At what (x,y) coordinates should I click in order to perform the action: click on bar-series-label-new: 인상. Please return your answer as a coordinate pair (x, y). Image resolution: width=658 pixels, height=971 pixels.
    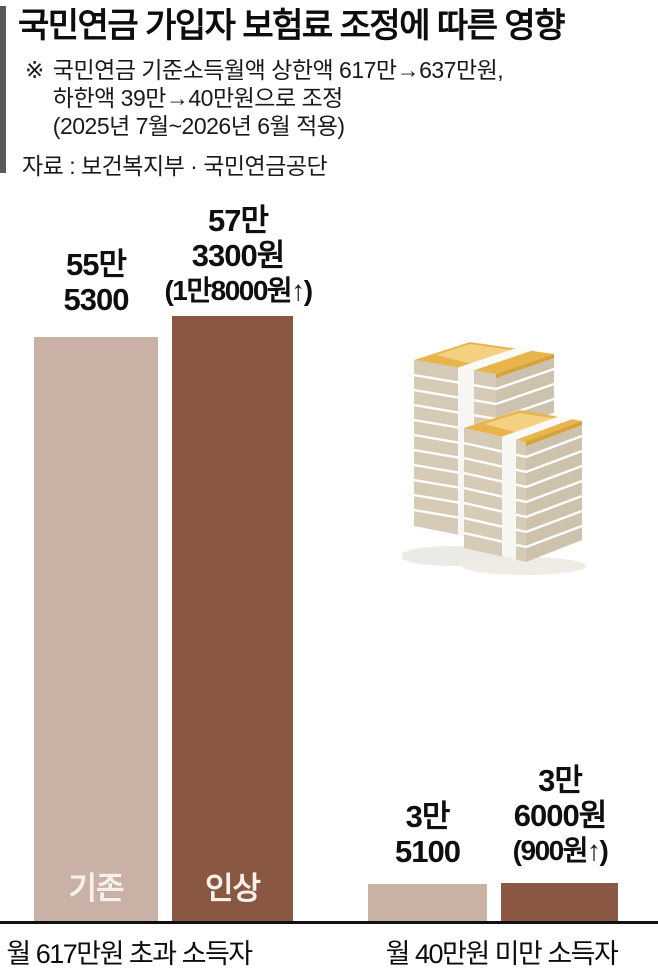
    Looking at the image, I should click on (232, 888).